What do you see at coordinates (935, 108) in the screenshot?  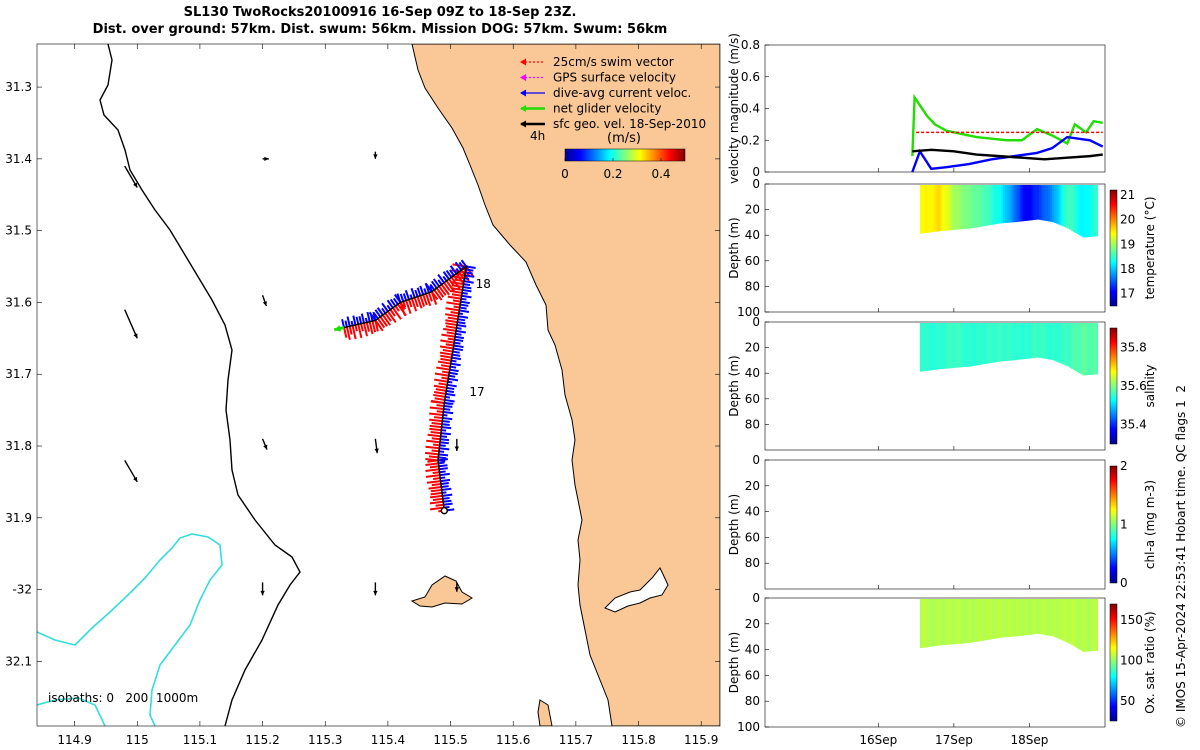 I see `velocity-panel-frame` at bounding box center [935, 108].